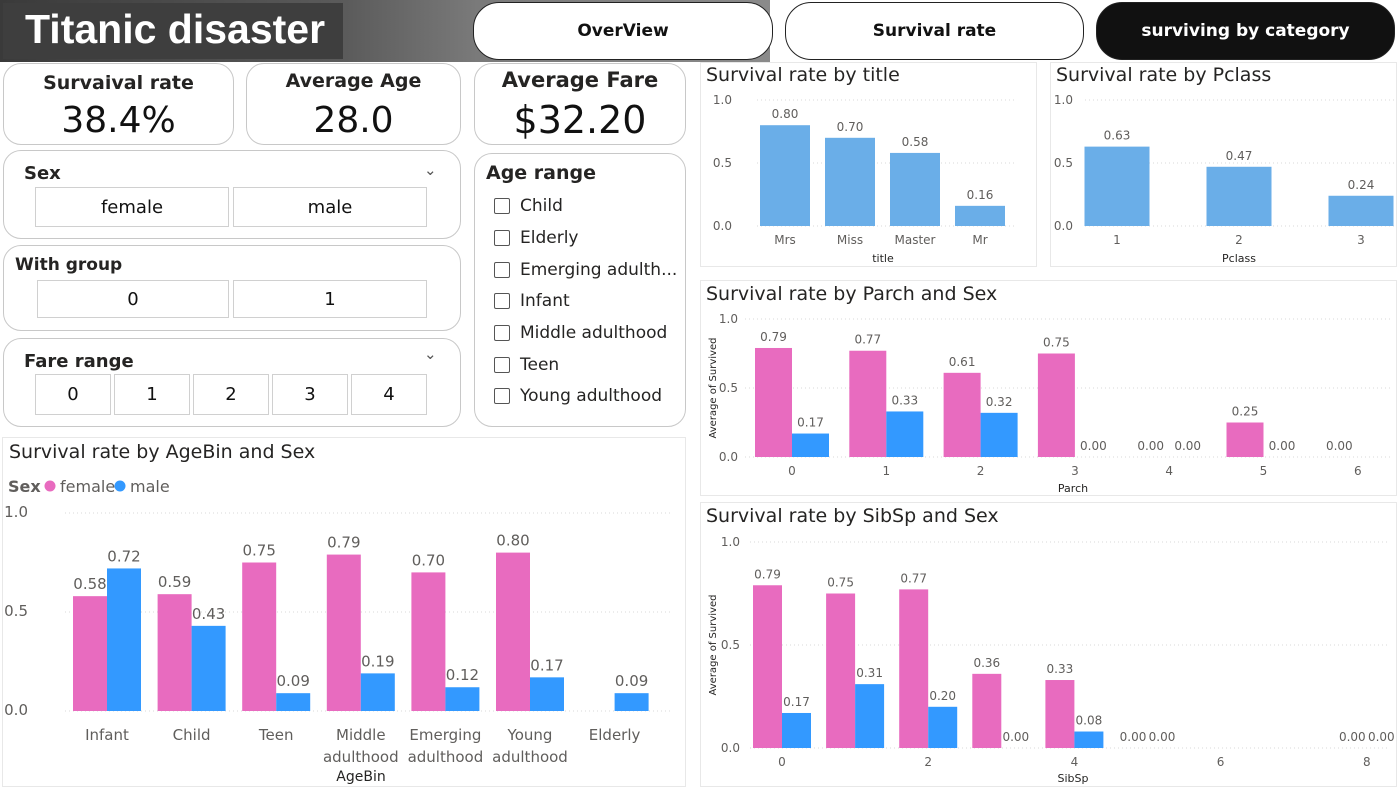  What do you see at coordinates (850, 240) in the screenshot?
I see `x-tick-label: Miss` at bounding box center [850, 240].